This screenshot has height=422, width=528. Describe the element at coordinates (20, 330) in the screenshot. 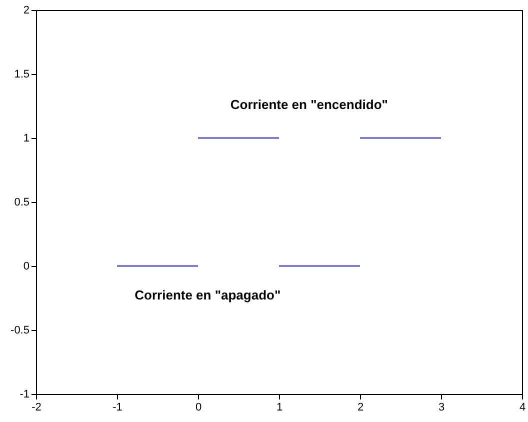

I see `y-tick-label: -0.5` at that location.